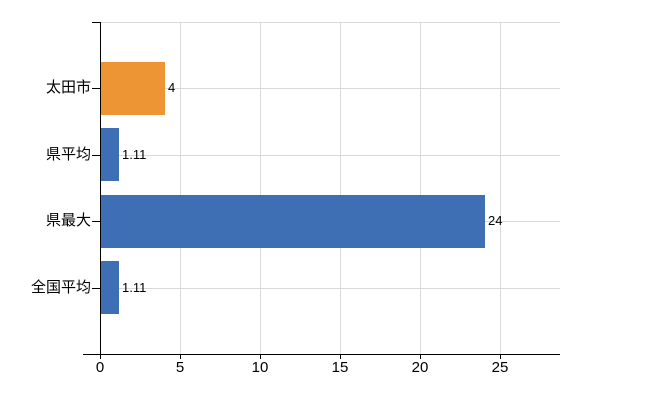  Describe the element at coordinates (420, 367) in the screenshot. I see `x-tick-label: 20` at that location.